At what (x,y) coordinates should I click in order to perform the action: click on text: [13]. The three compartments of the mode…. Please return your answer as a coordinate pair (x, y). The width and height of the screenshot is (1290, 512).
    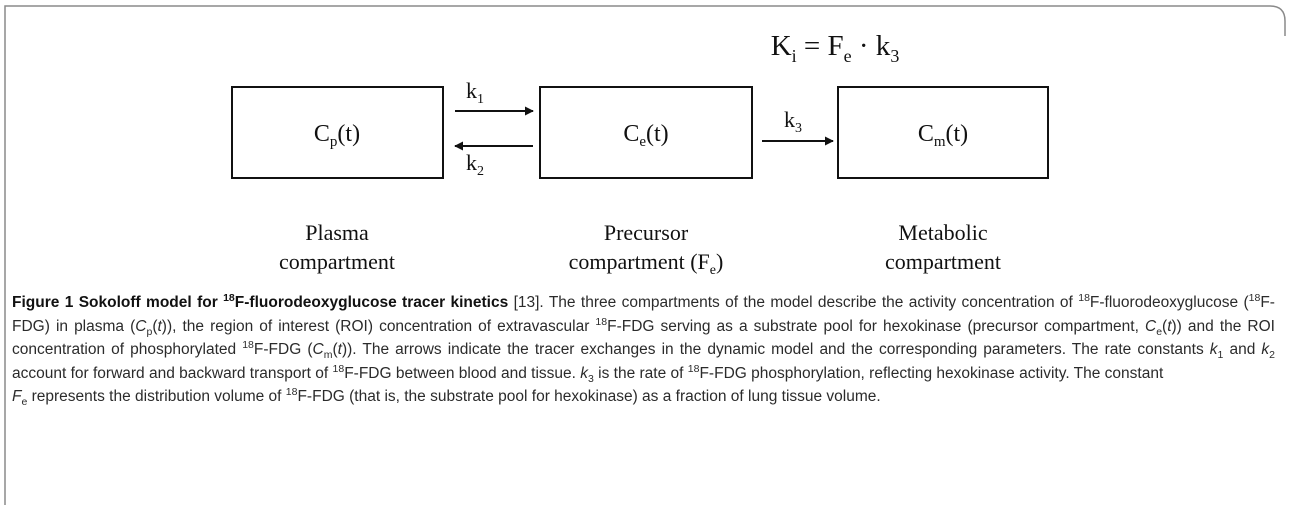
    Looking at the image, I should click on (793, 302).